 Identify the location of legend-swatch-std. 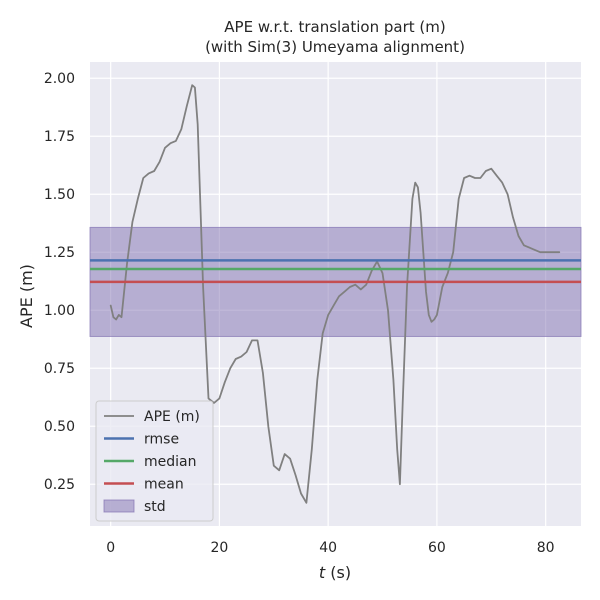
(119, 506).